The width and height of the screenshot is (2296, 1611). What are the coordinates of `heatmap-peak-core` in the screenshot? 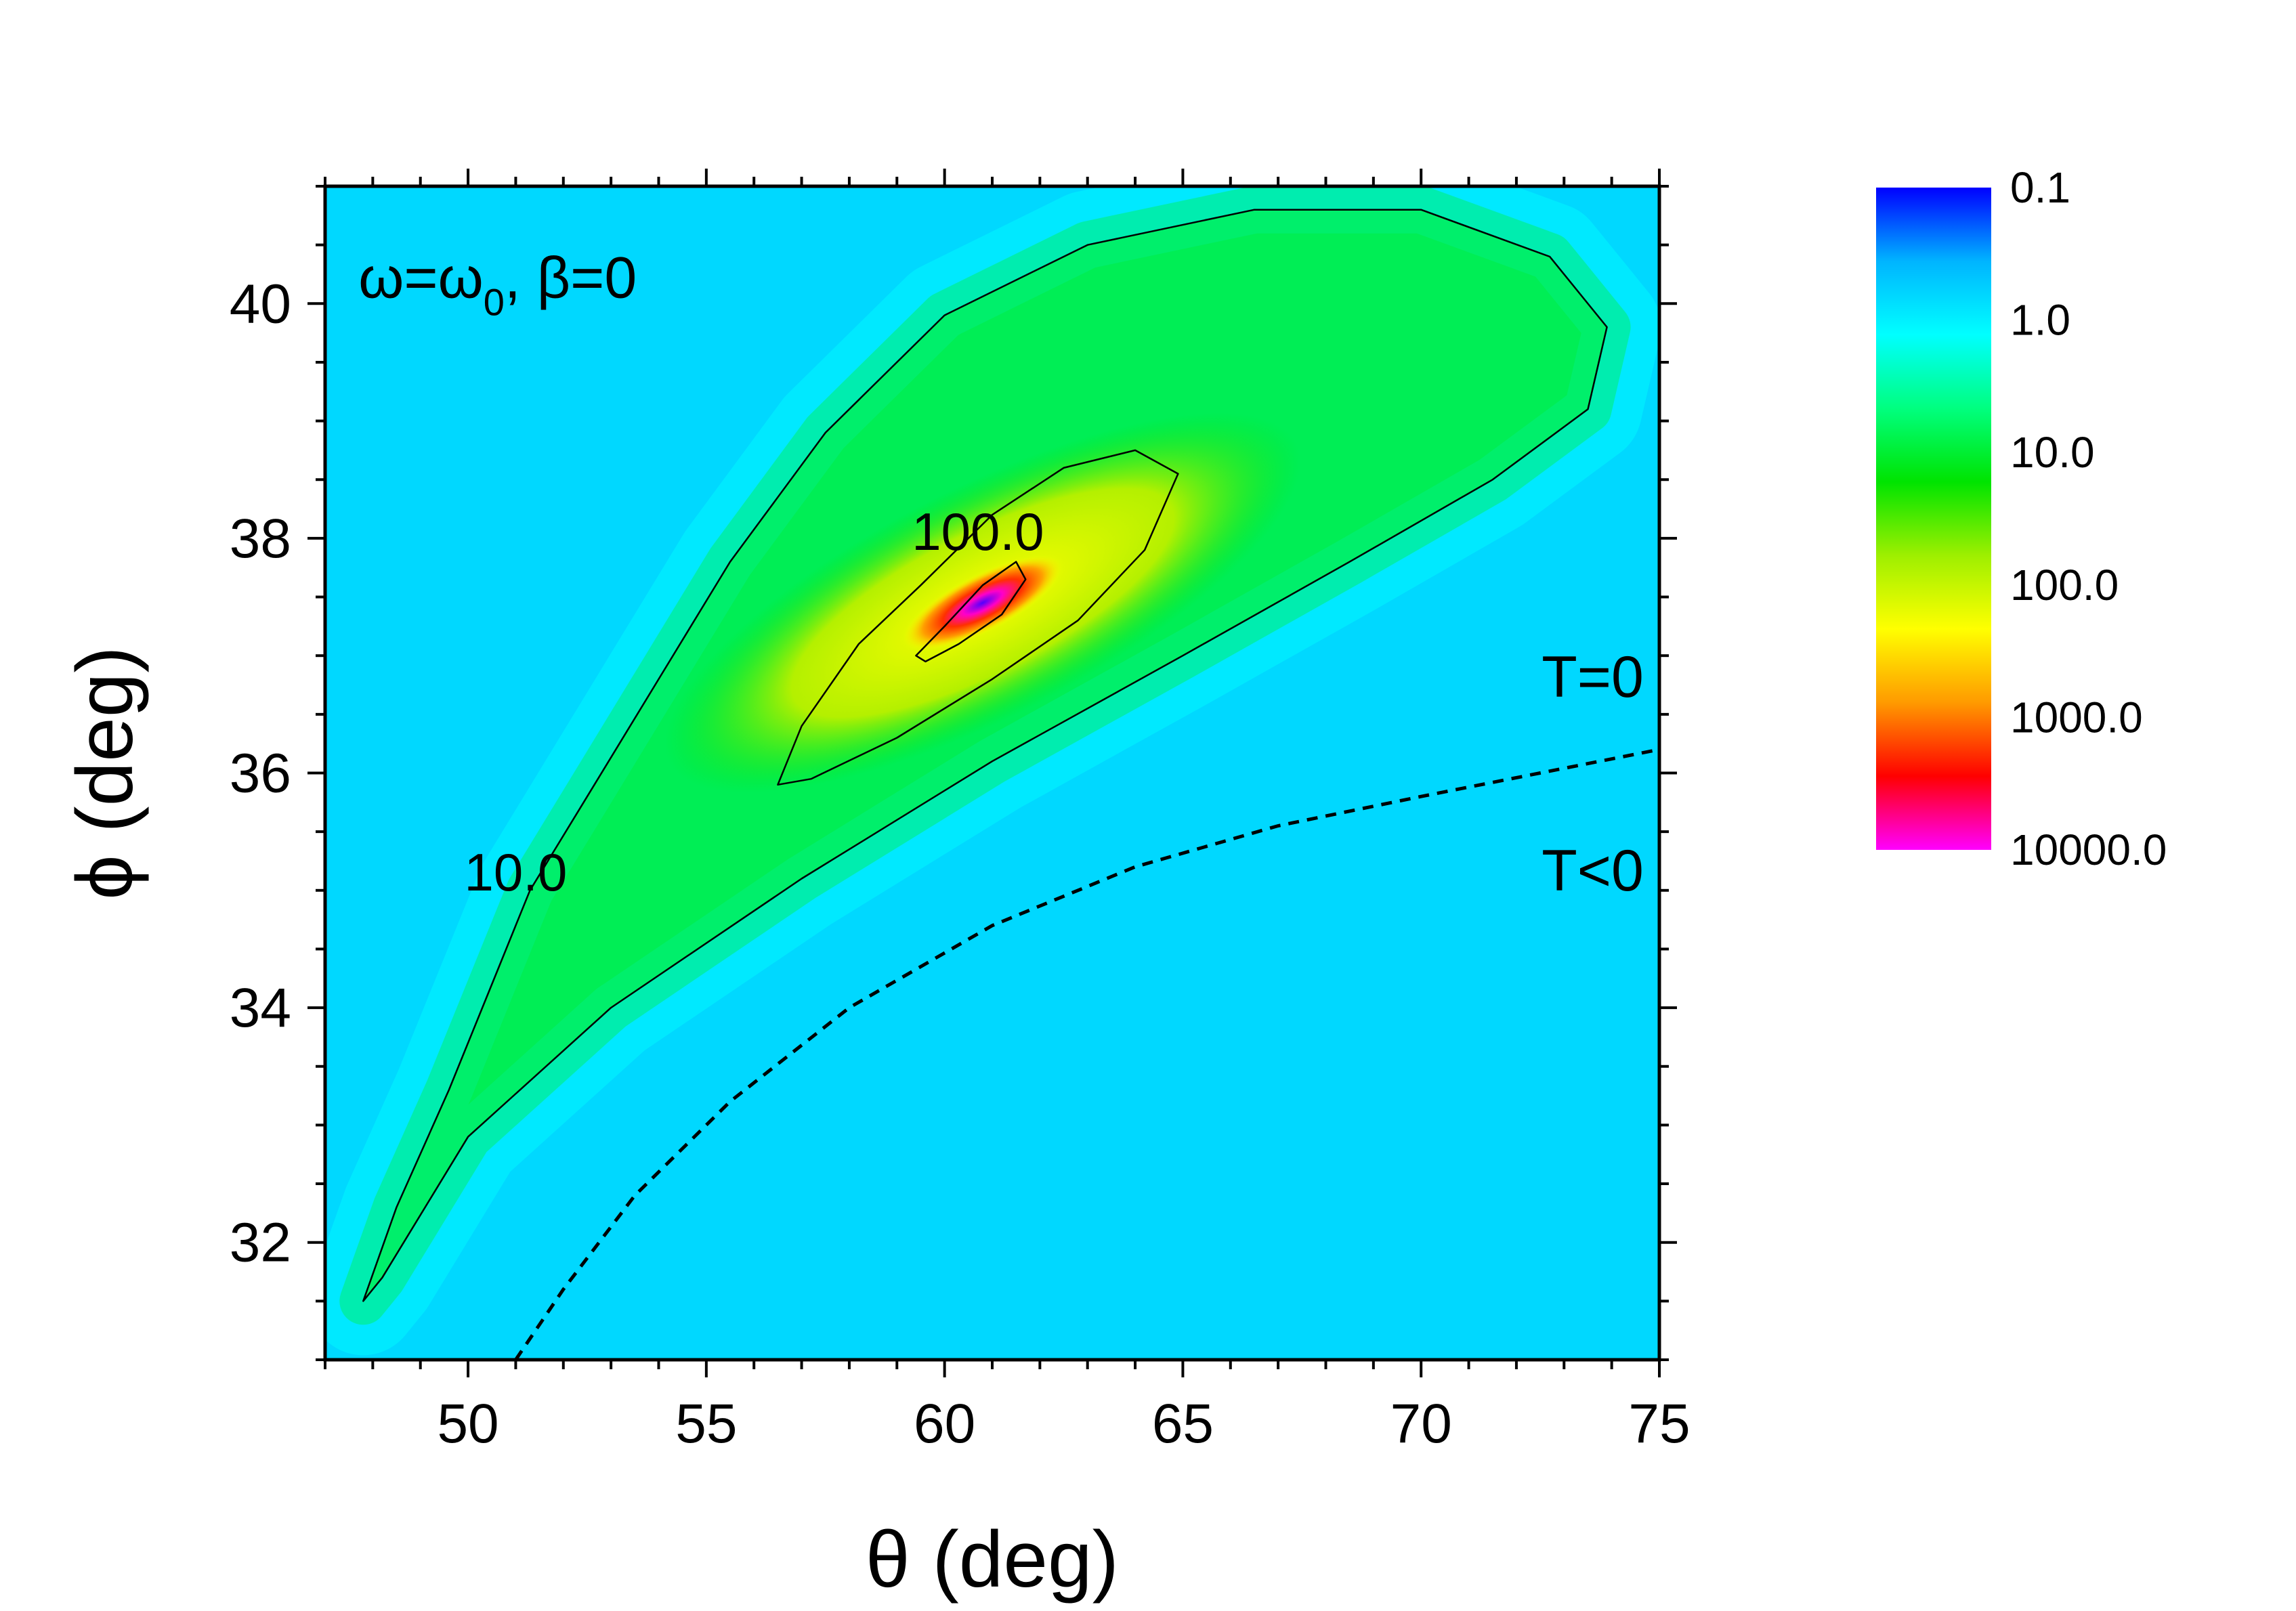 It's located at (983, 603).